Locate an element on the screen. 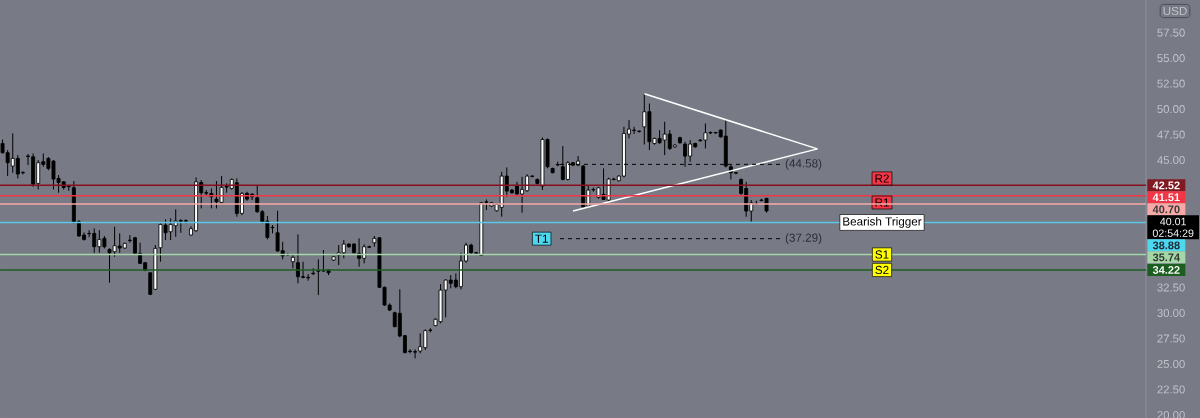 The width and height of the screenshot is (1200, 418). y-tick-label: 47.50 is located at coordinates (1171, 134).